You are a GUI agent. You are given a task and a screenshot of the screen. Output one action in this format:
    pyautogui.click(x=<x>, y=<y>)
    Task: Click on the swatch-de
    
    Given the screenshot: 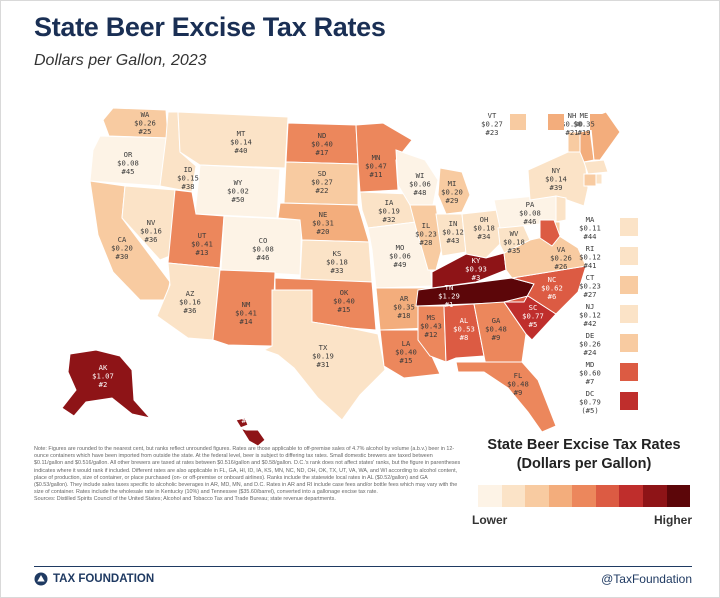 What is the action you would take?
    pyautogui.click(x=629, y=343)
    